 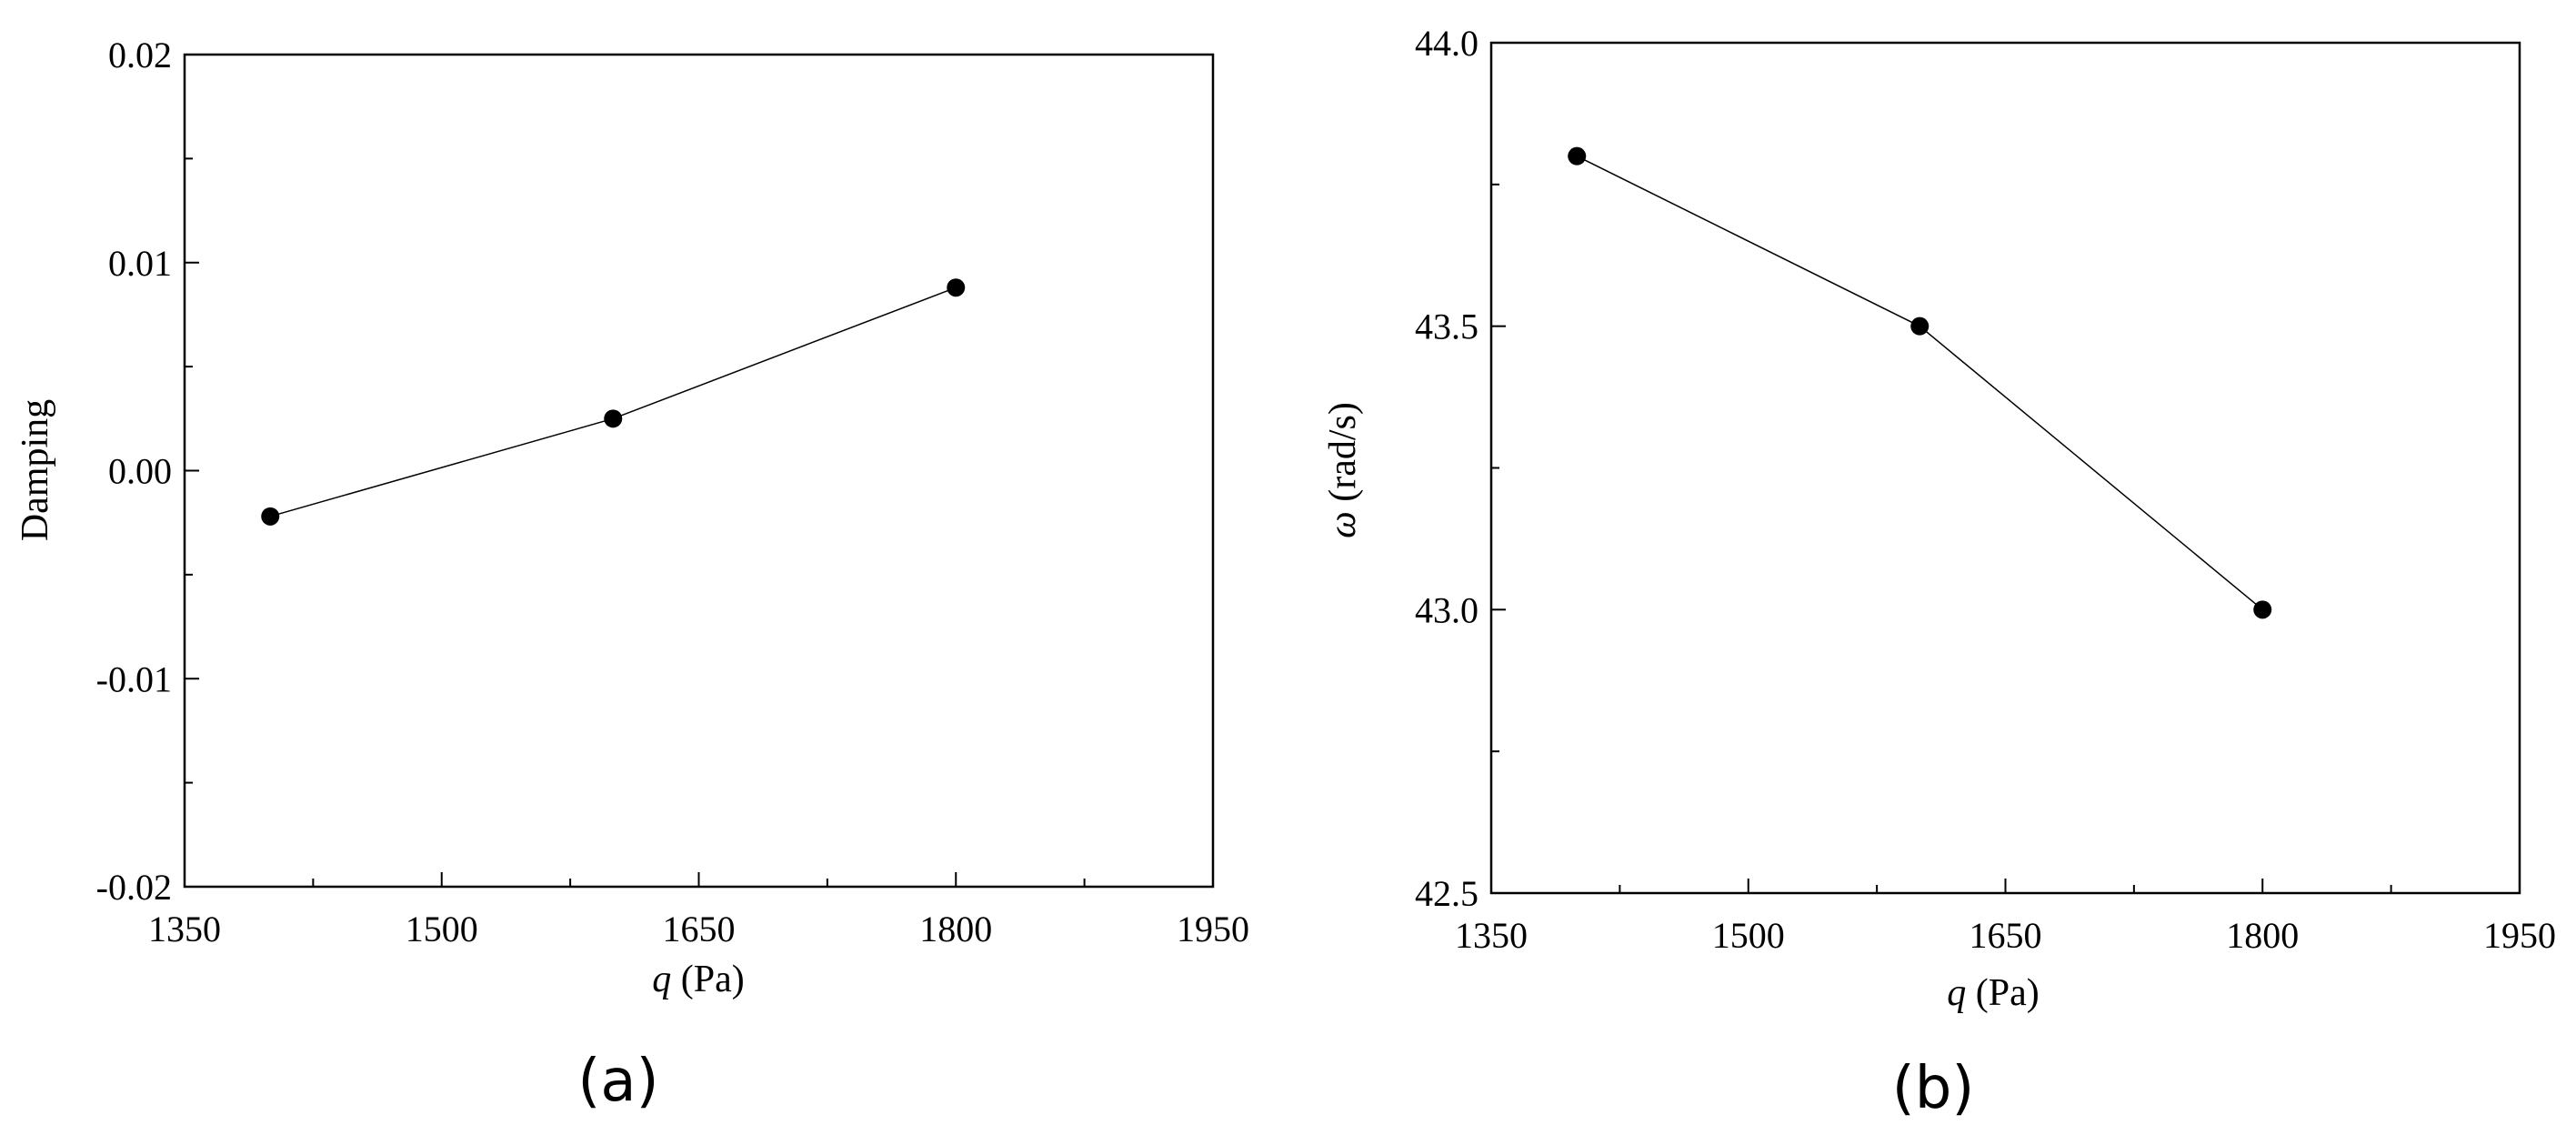 I want to click on y-tick-label-b: 42.5, so click(x=1446, y=893).